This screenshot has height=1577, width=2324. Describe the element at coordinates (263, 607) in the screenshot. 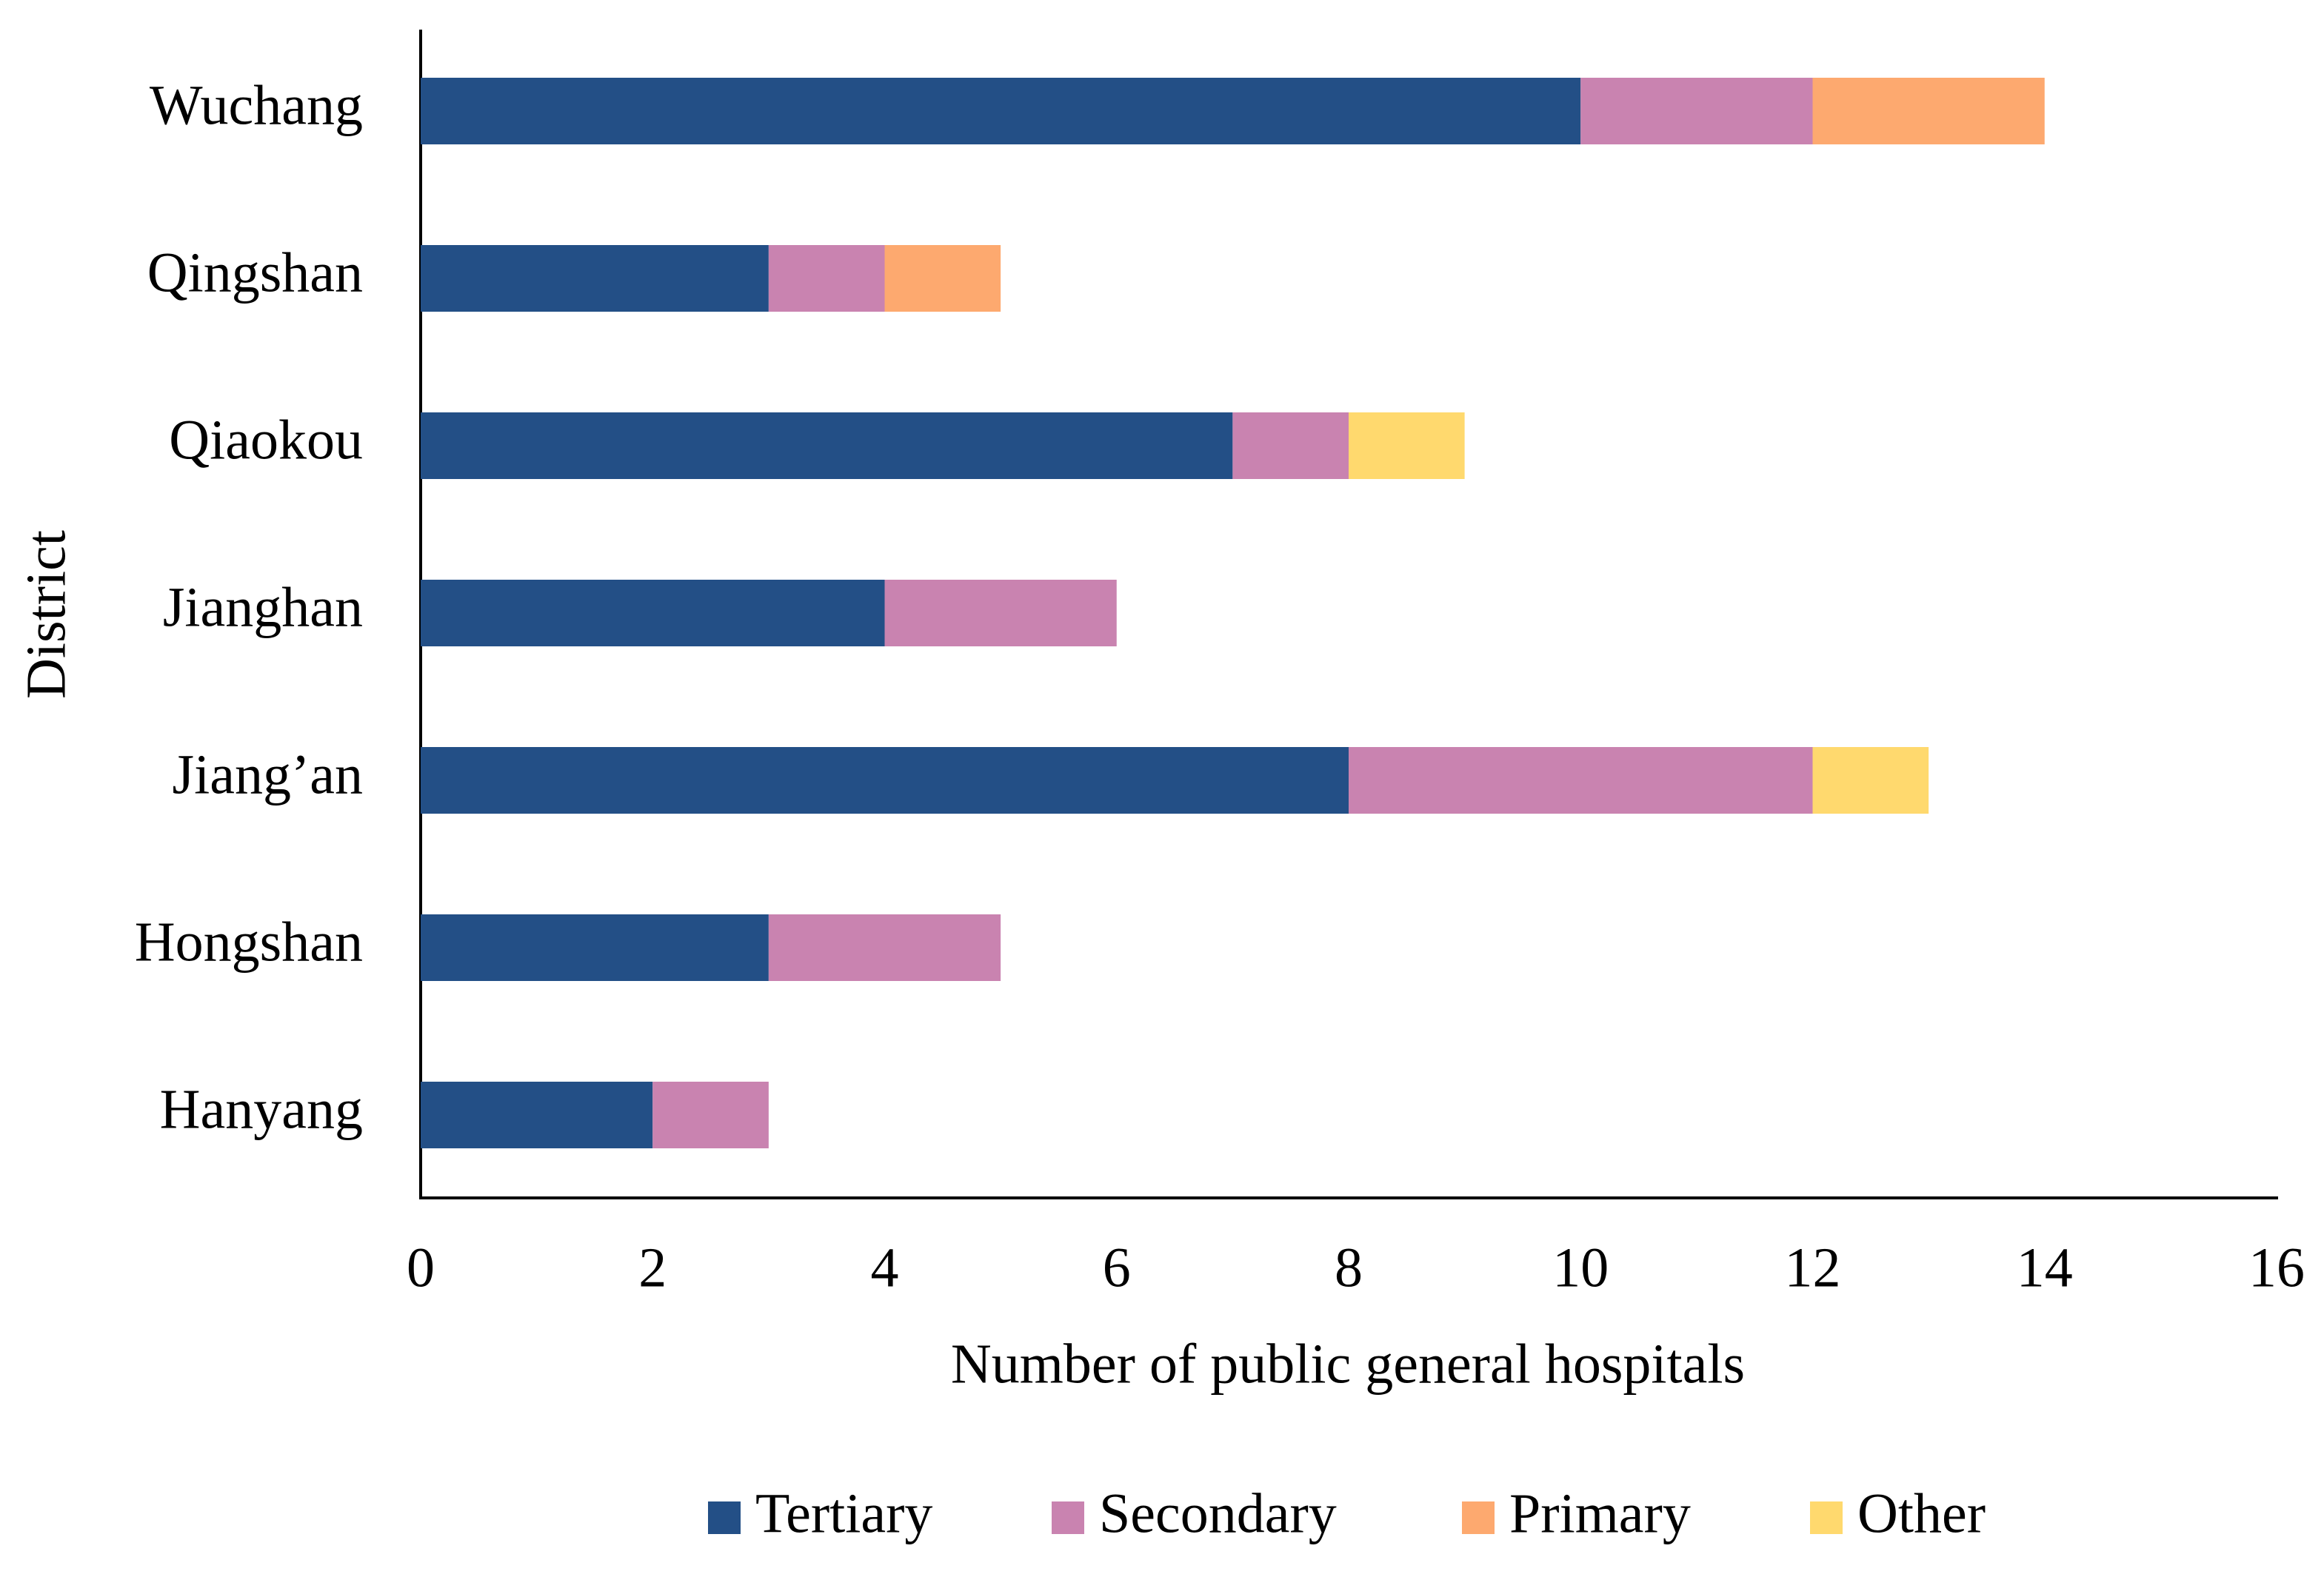

I see `y-tick-label: Jianghan` at that location.